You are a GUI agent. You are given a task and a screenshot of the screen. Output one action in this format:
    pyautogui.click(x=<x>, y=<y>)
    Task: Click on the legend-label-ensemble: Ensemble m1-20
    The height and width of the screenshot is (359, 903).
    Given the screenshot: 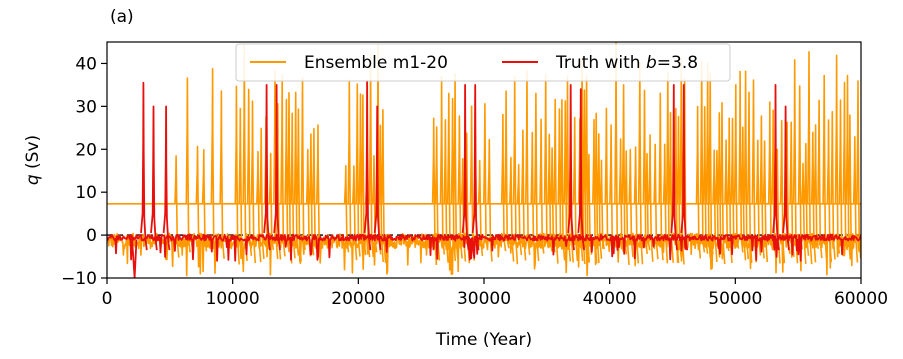 What is the action you would take?
    pyautogui.click(x=376, y=63)
    